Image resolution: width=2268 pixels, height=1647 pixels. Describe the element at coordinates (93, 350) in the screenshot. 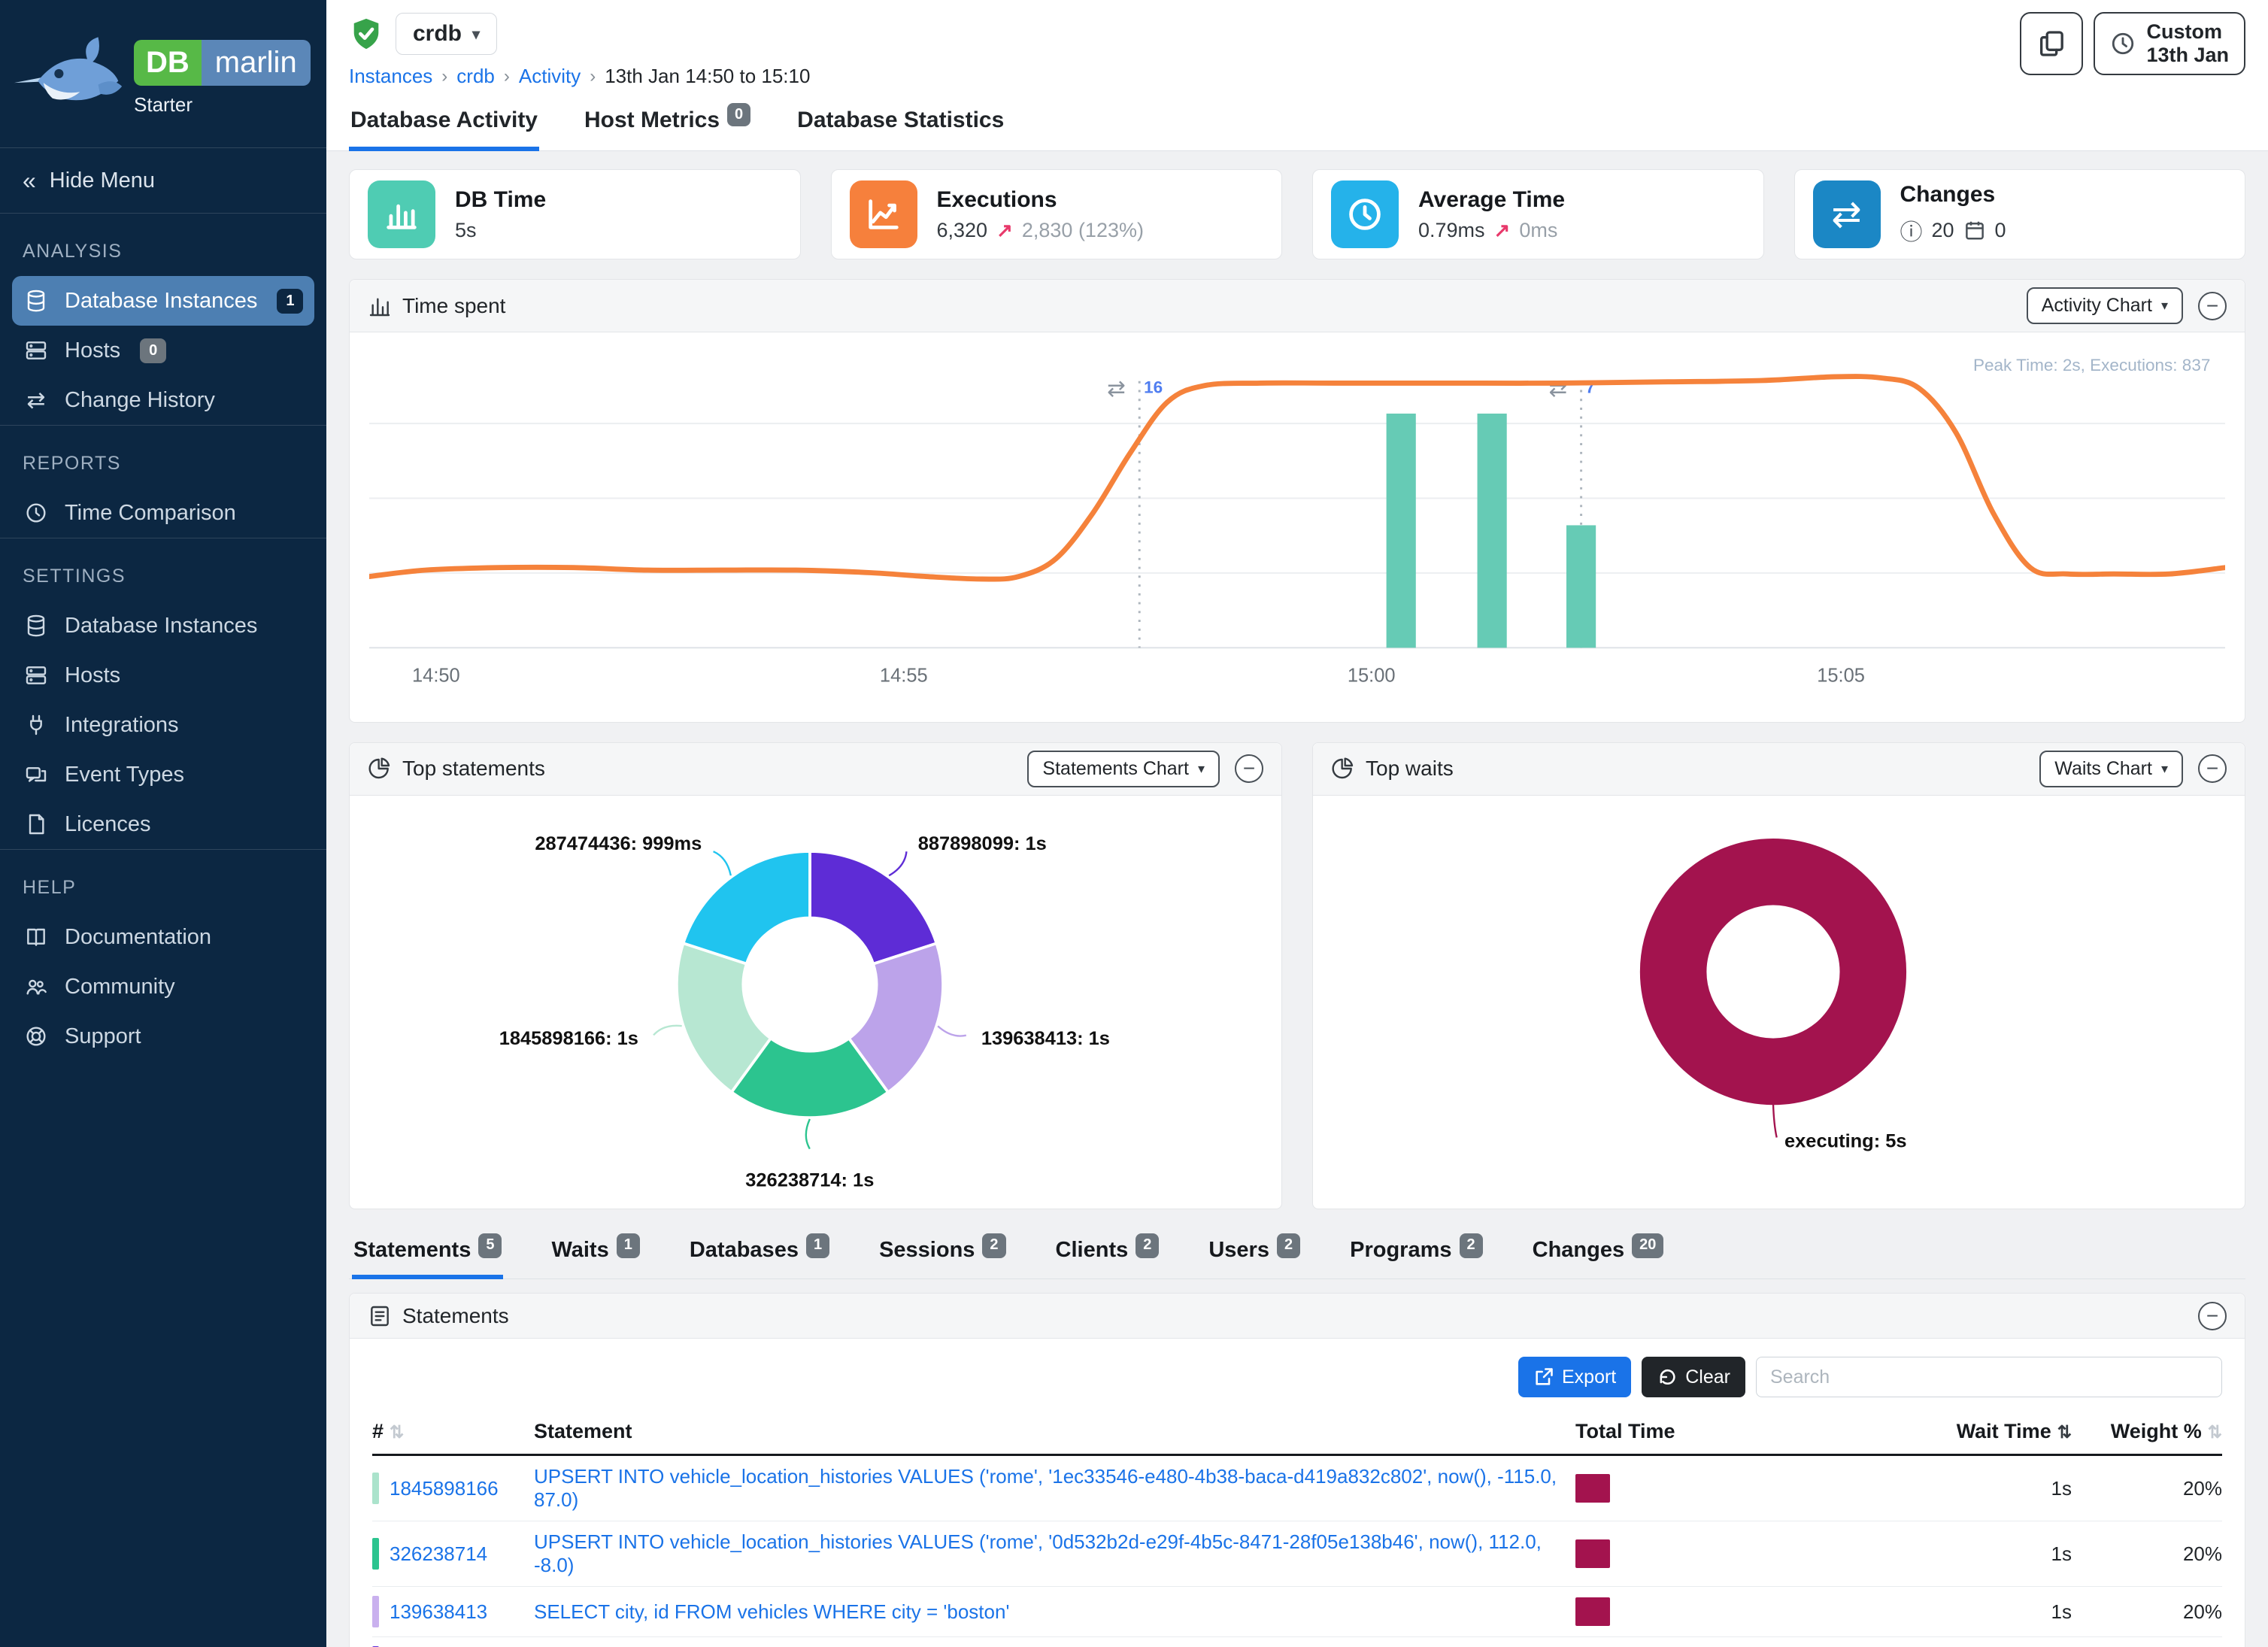

I see `sidebar-item-label: Hosts` at that location.